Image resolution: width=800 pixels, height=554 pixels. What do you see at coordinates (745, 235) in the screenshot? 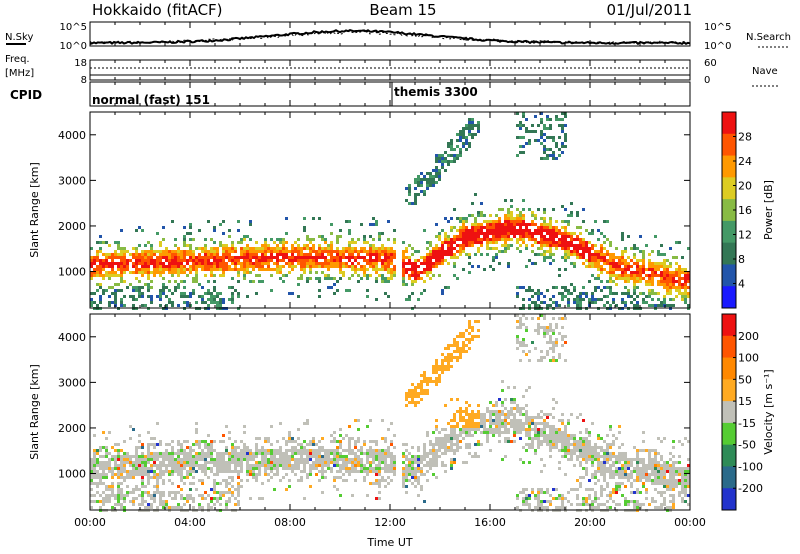
I see `power-colorbar-label-tick: 12` at bounding box center [745, 235].